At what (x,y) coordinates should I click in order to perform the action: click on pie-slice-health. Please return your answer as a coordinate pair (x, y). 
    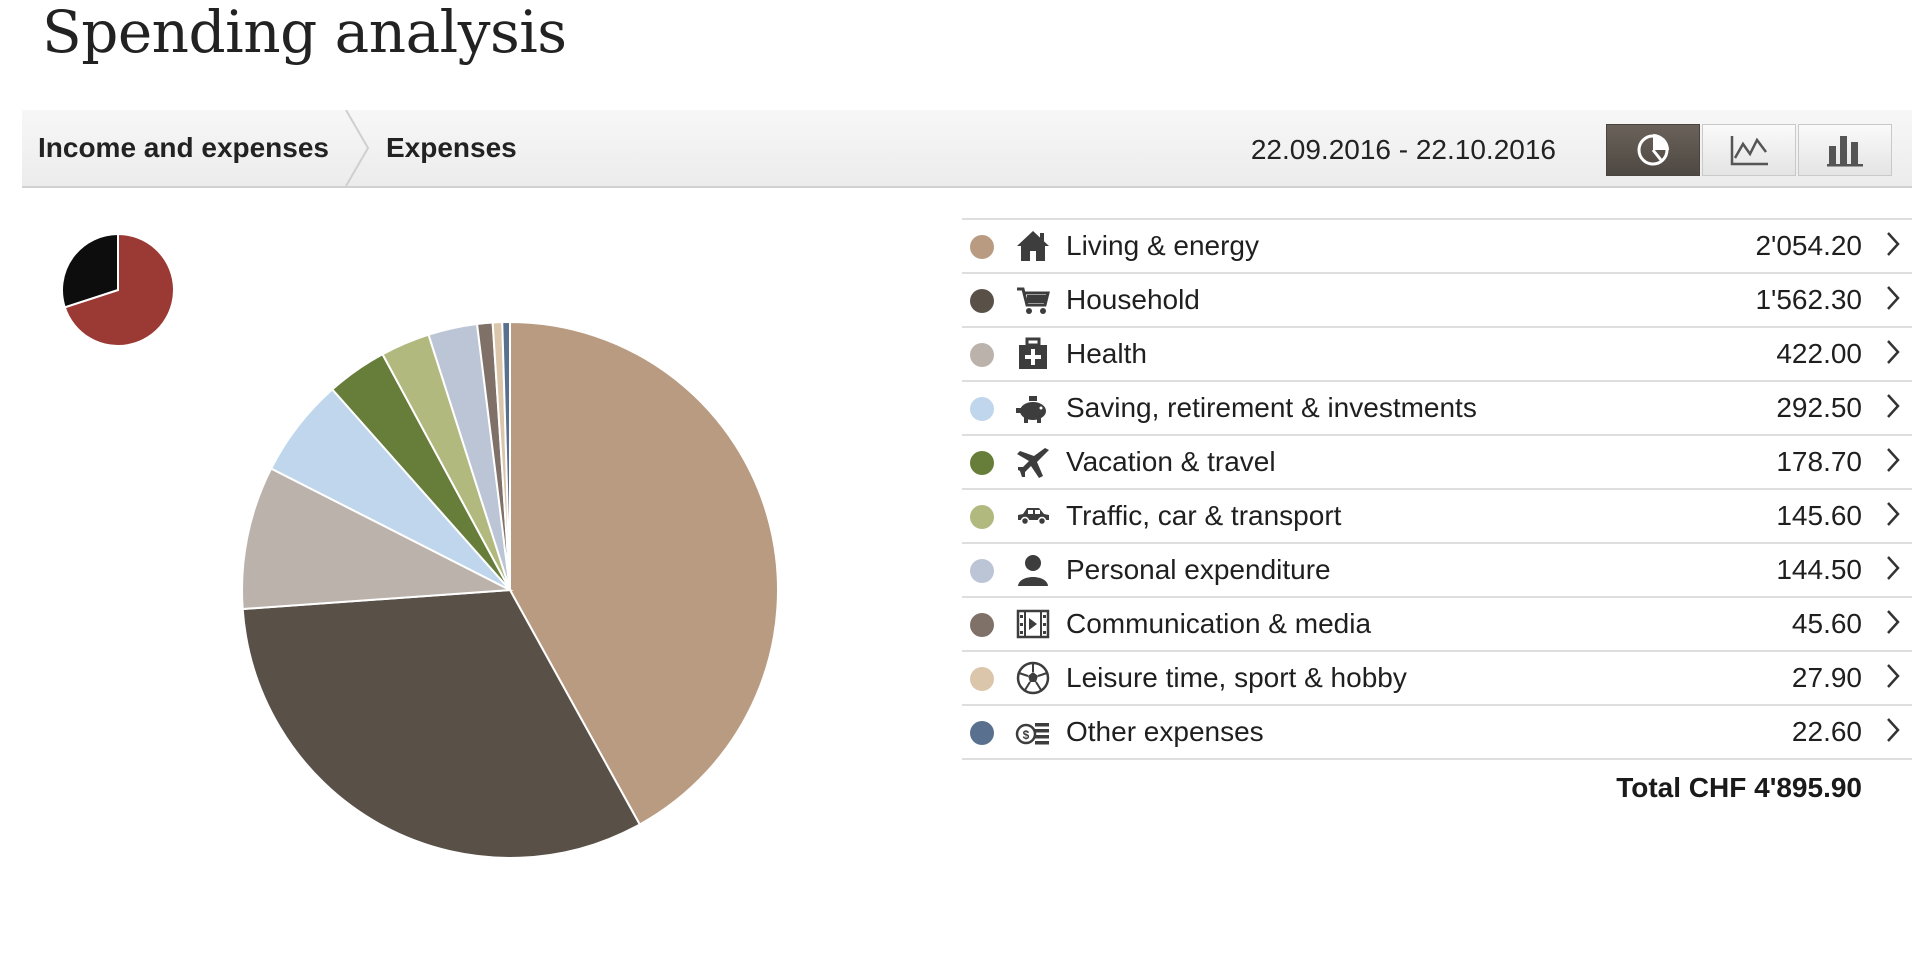
    Looking at the image, I should click on (377, 539).